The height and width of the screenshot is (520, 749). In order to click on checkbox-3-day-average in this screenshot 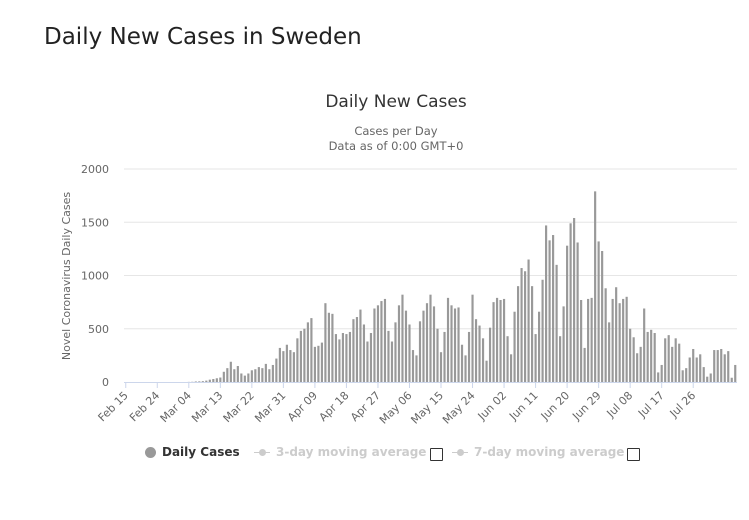, I will do `click(436, 454)`.